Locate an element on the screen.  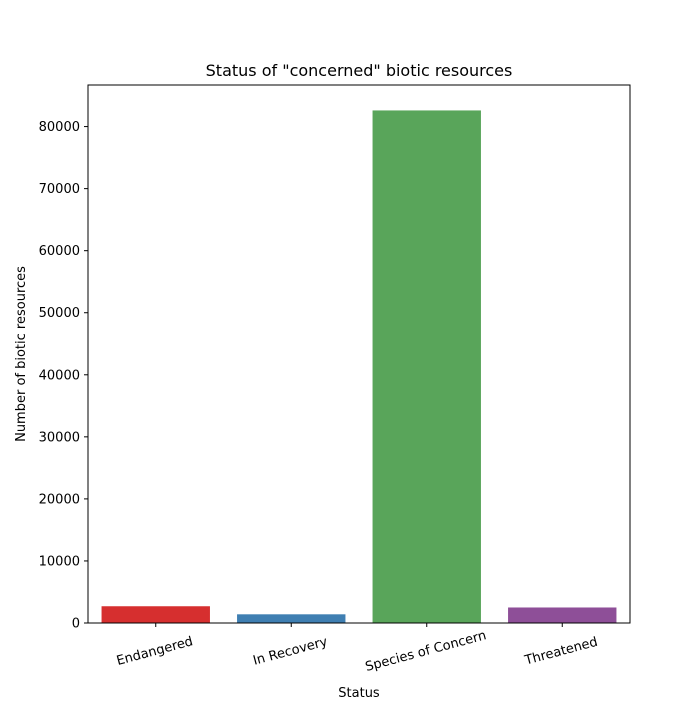
x-tick-label: Species of Concern is located at coordinates (426, 651).